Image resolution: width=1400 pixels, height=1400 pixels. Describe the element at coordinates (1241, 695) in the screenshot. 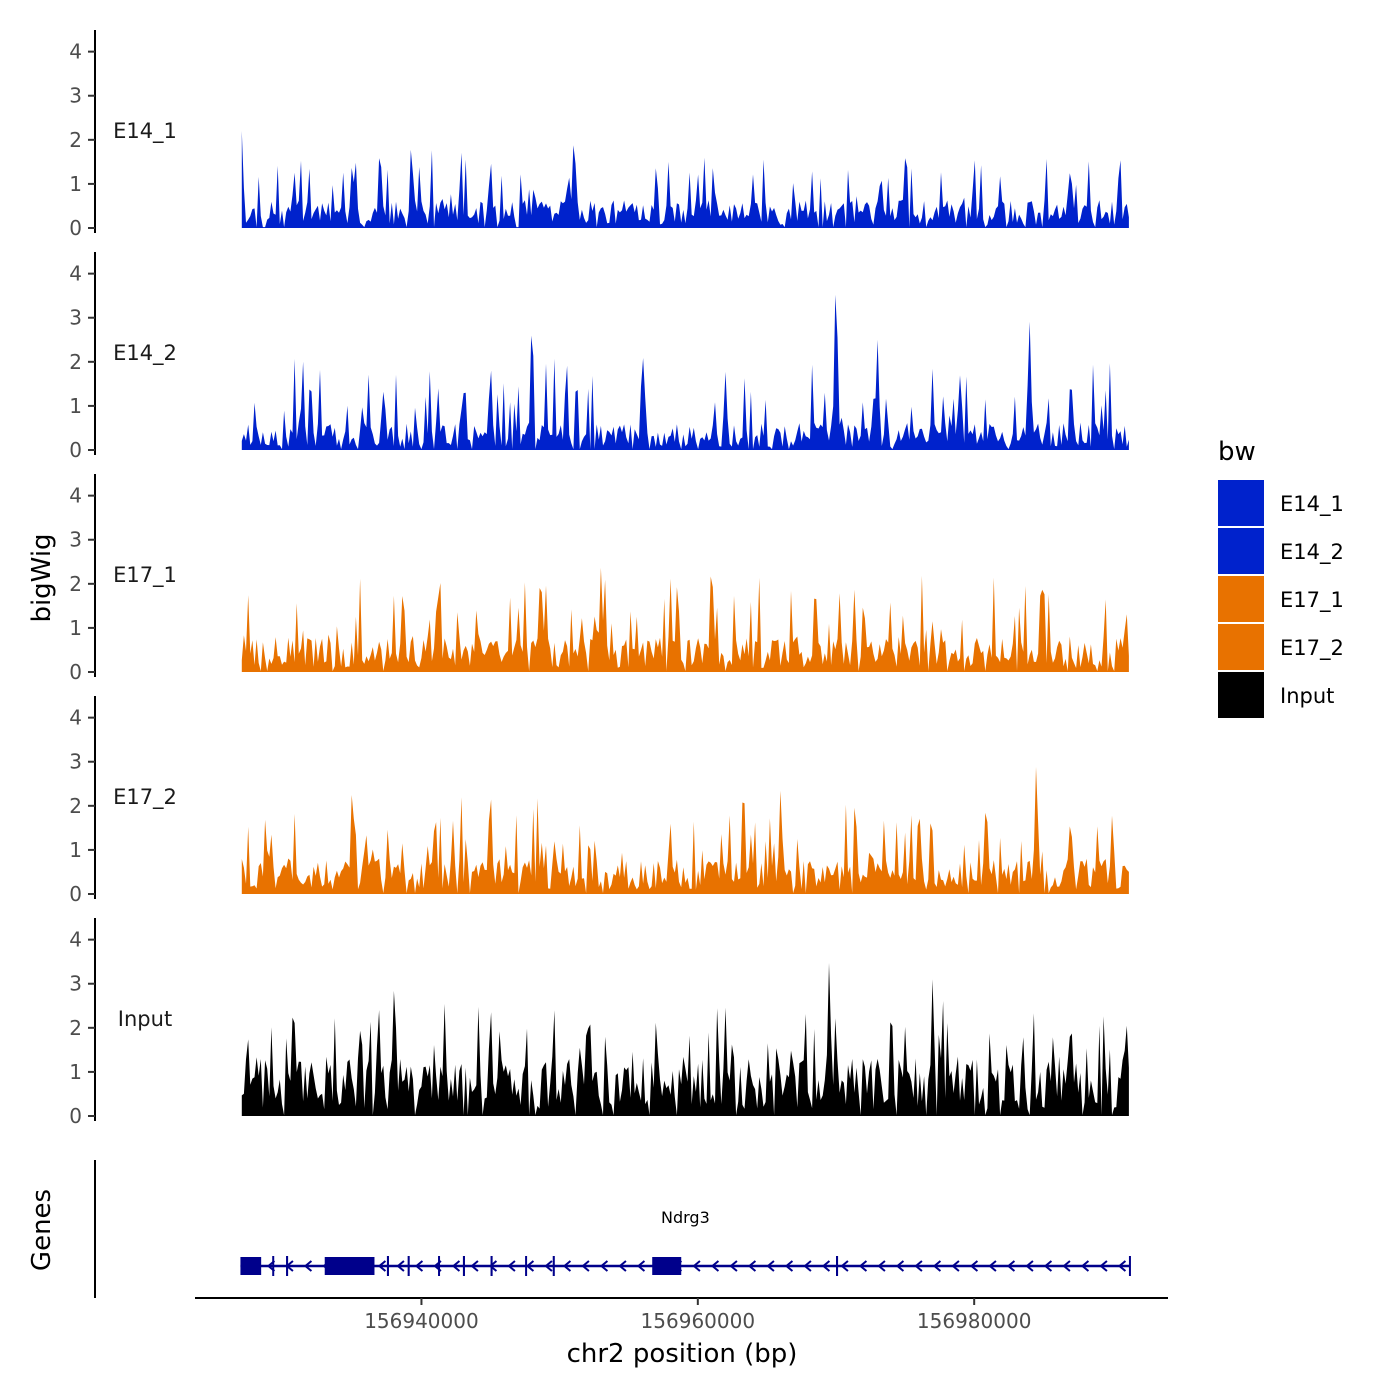

I see `legend-swatch-input` at that location.